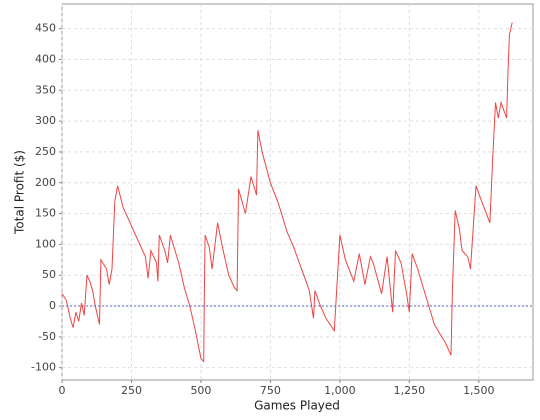  Describe the element at coordinates (45, 28) in the screenshot. I see `y-tick-label: 450` at that location.